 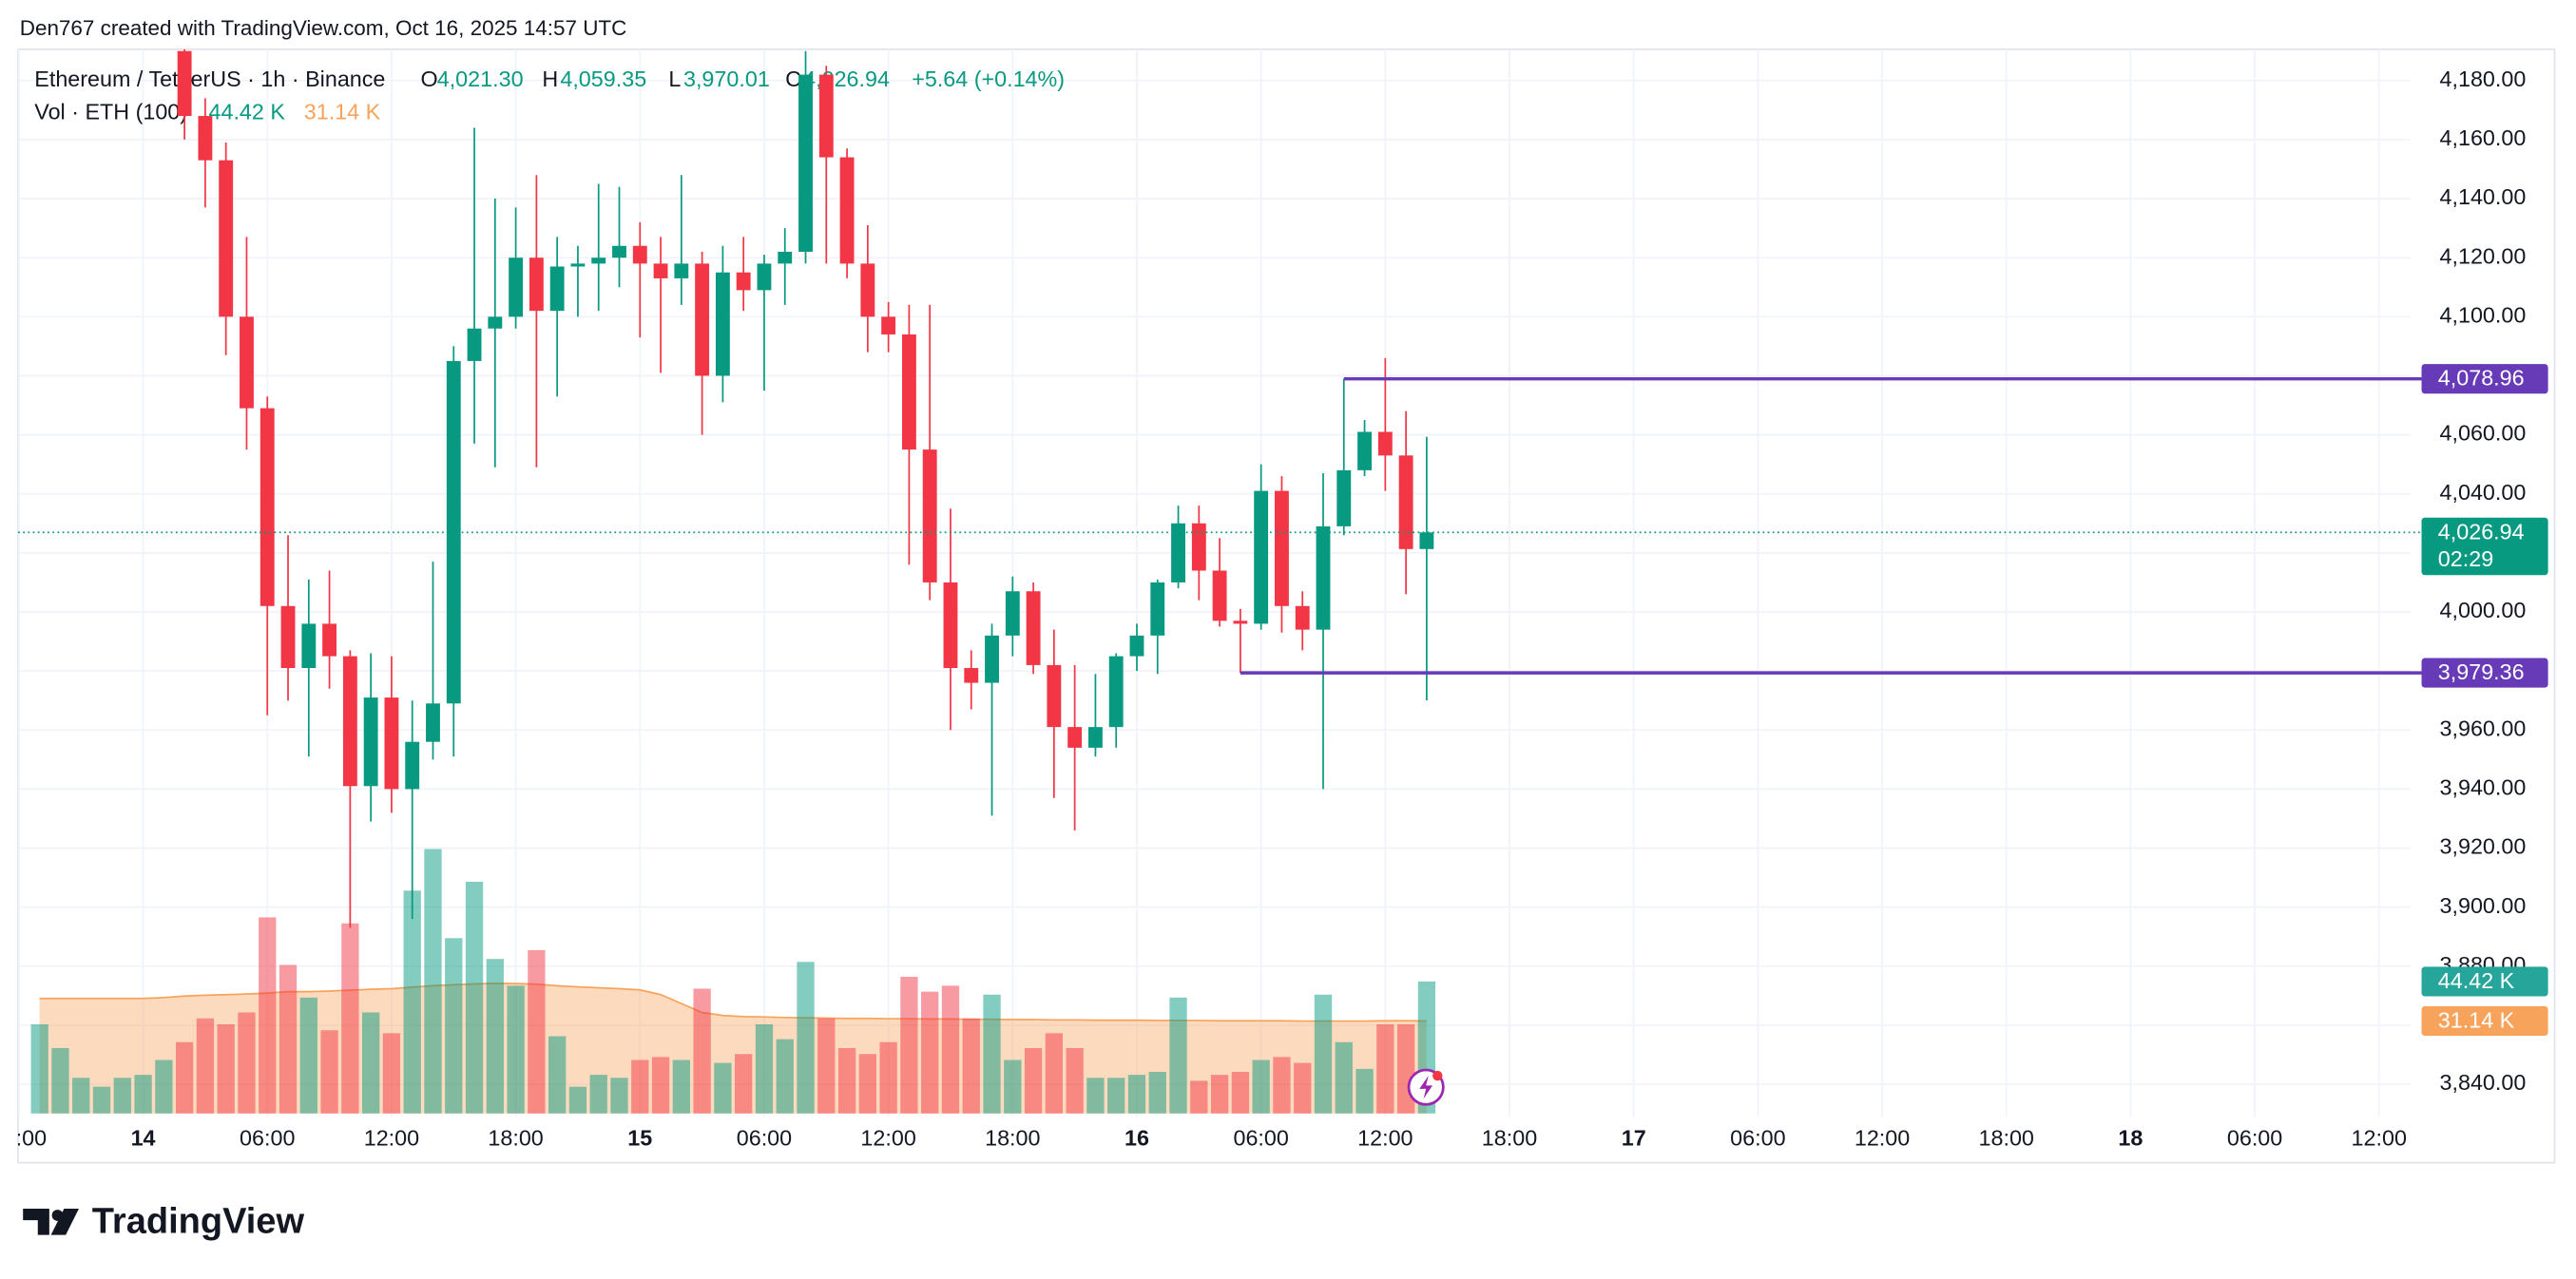 I want to click on y-tick-label: 4,120.00, so click(x=2484, y=256).